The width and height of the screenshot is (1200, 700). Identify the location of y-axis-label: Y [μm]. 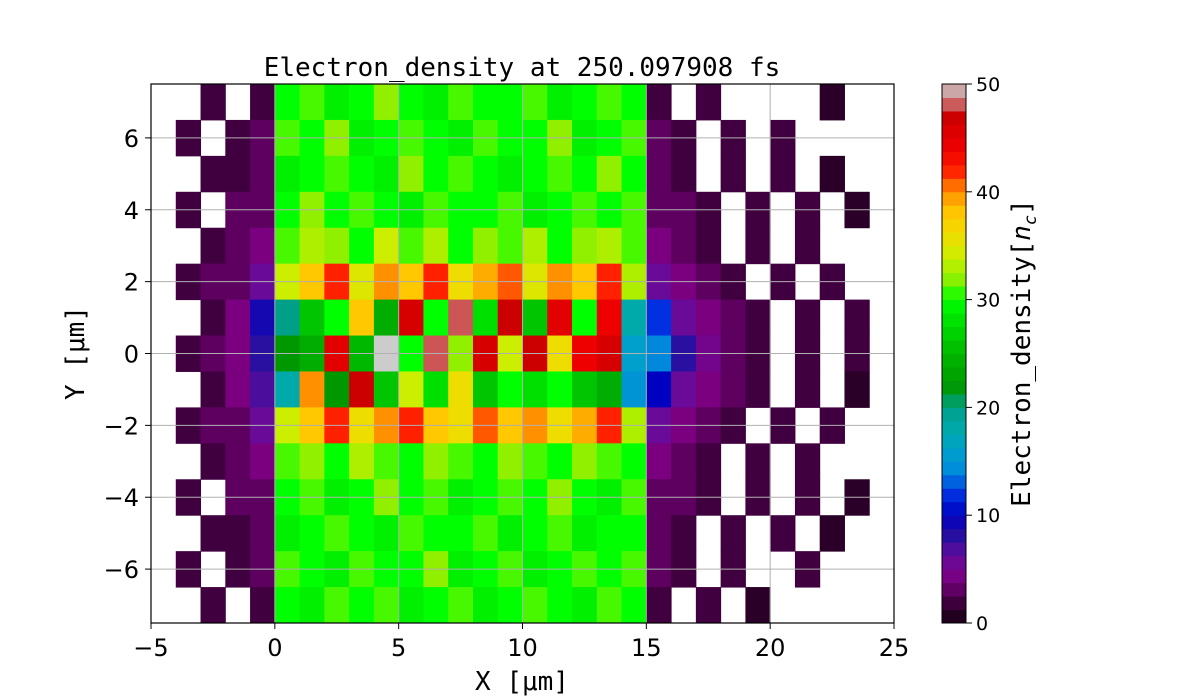
(76, 353).